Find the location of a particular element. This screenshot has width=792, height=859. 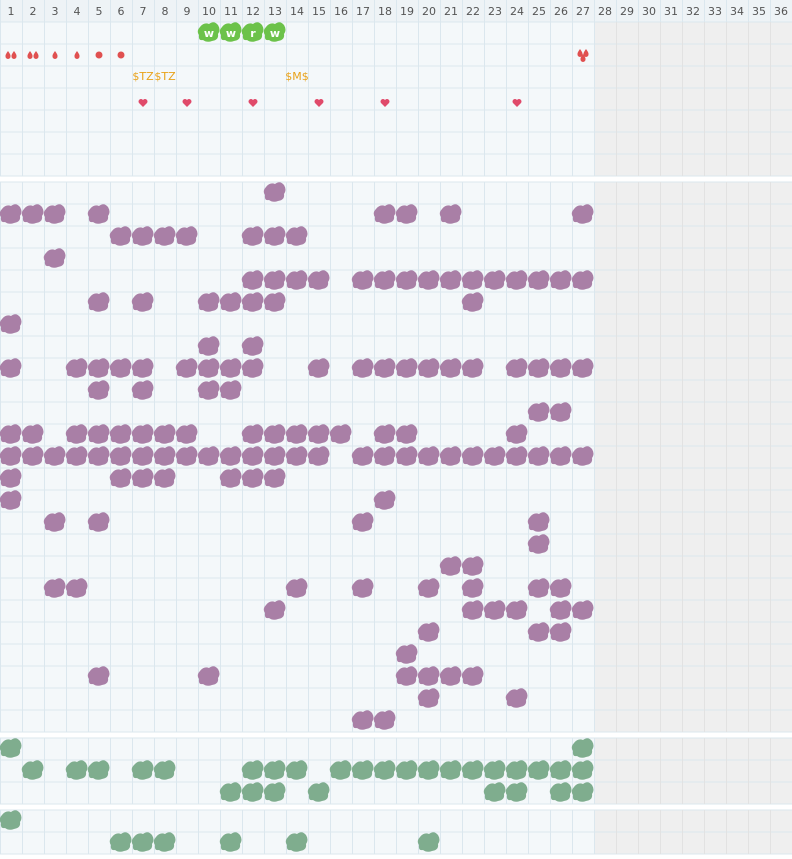

day-number: 15 is located at coordinates (319, 11).